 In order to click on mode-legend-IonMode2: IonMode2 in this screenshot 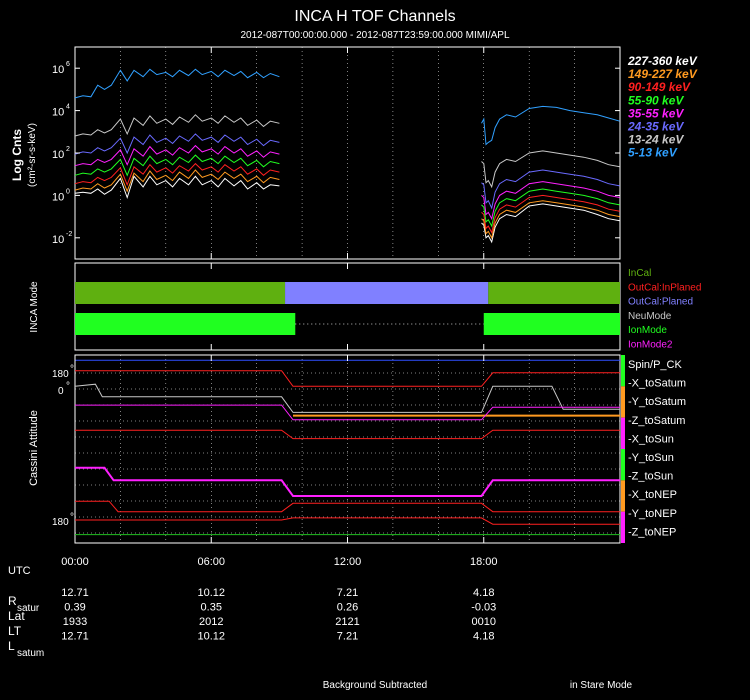, I will do `click(650, 345)`.